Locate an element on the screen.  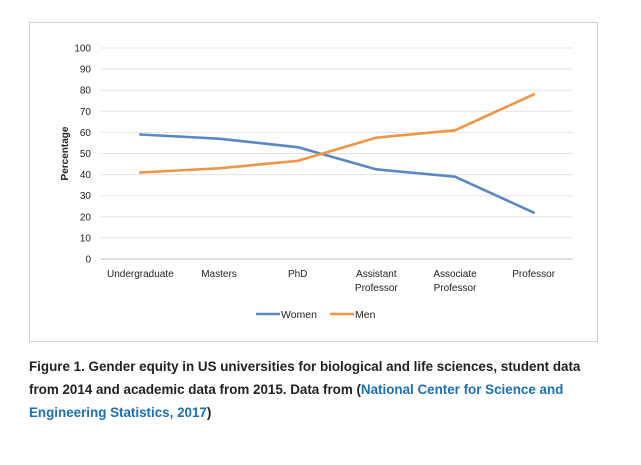
y-tick-label: 10 is located at coordinates (86, 238).